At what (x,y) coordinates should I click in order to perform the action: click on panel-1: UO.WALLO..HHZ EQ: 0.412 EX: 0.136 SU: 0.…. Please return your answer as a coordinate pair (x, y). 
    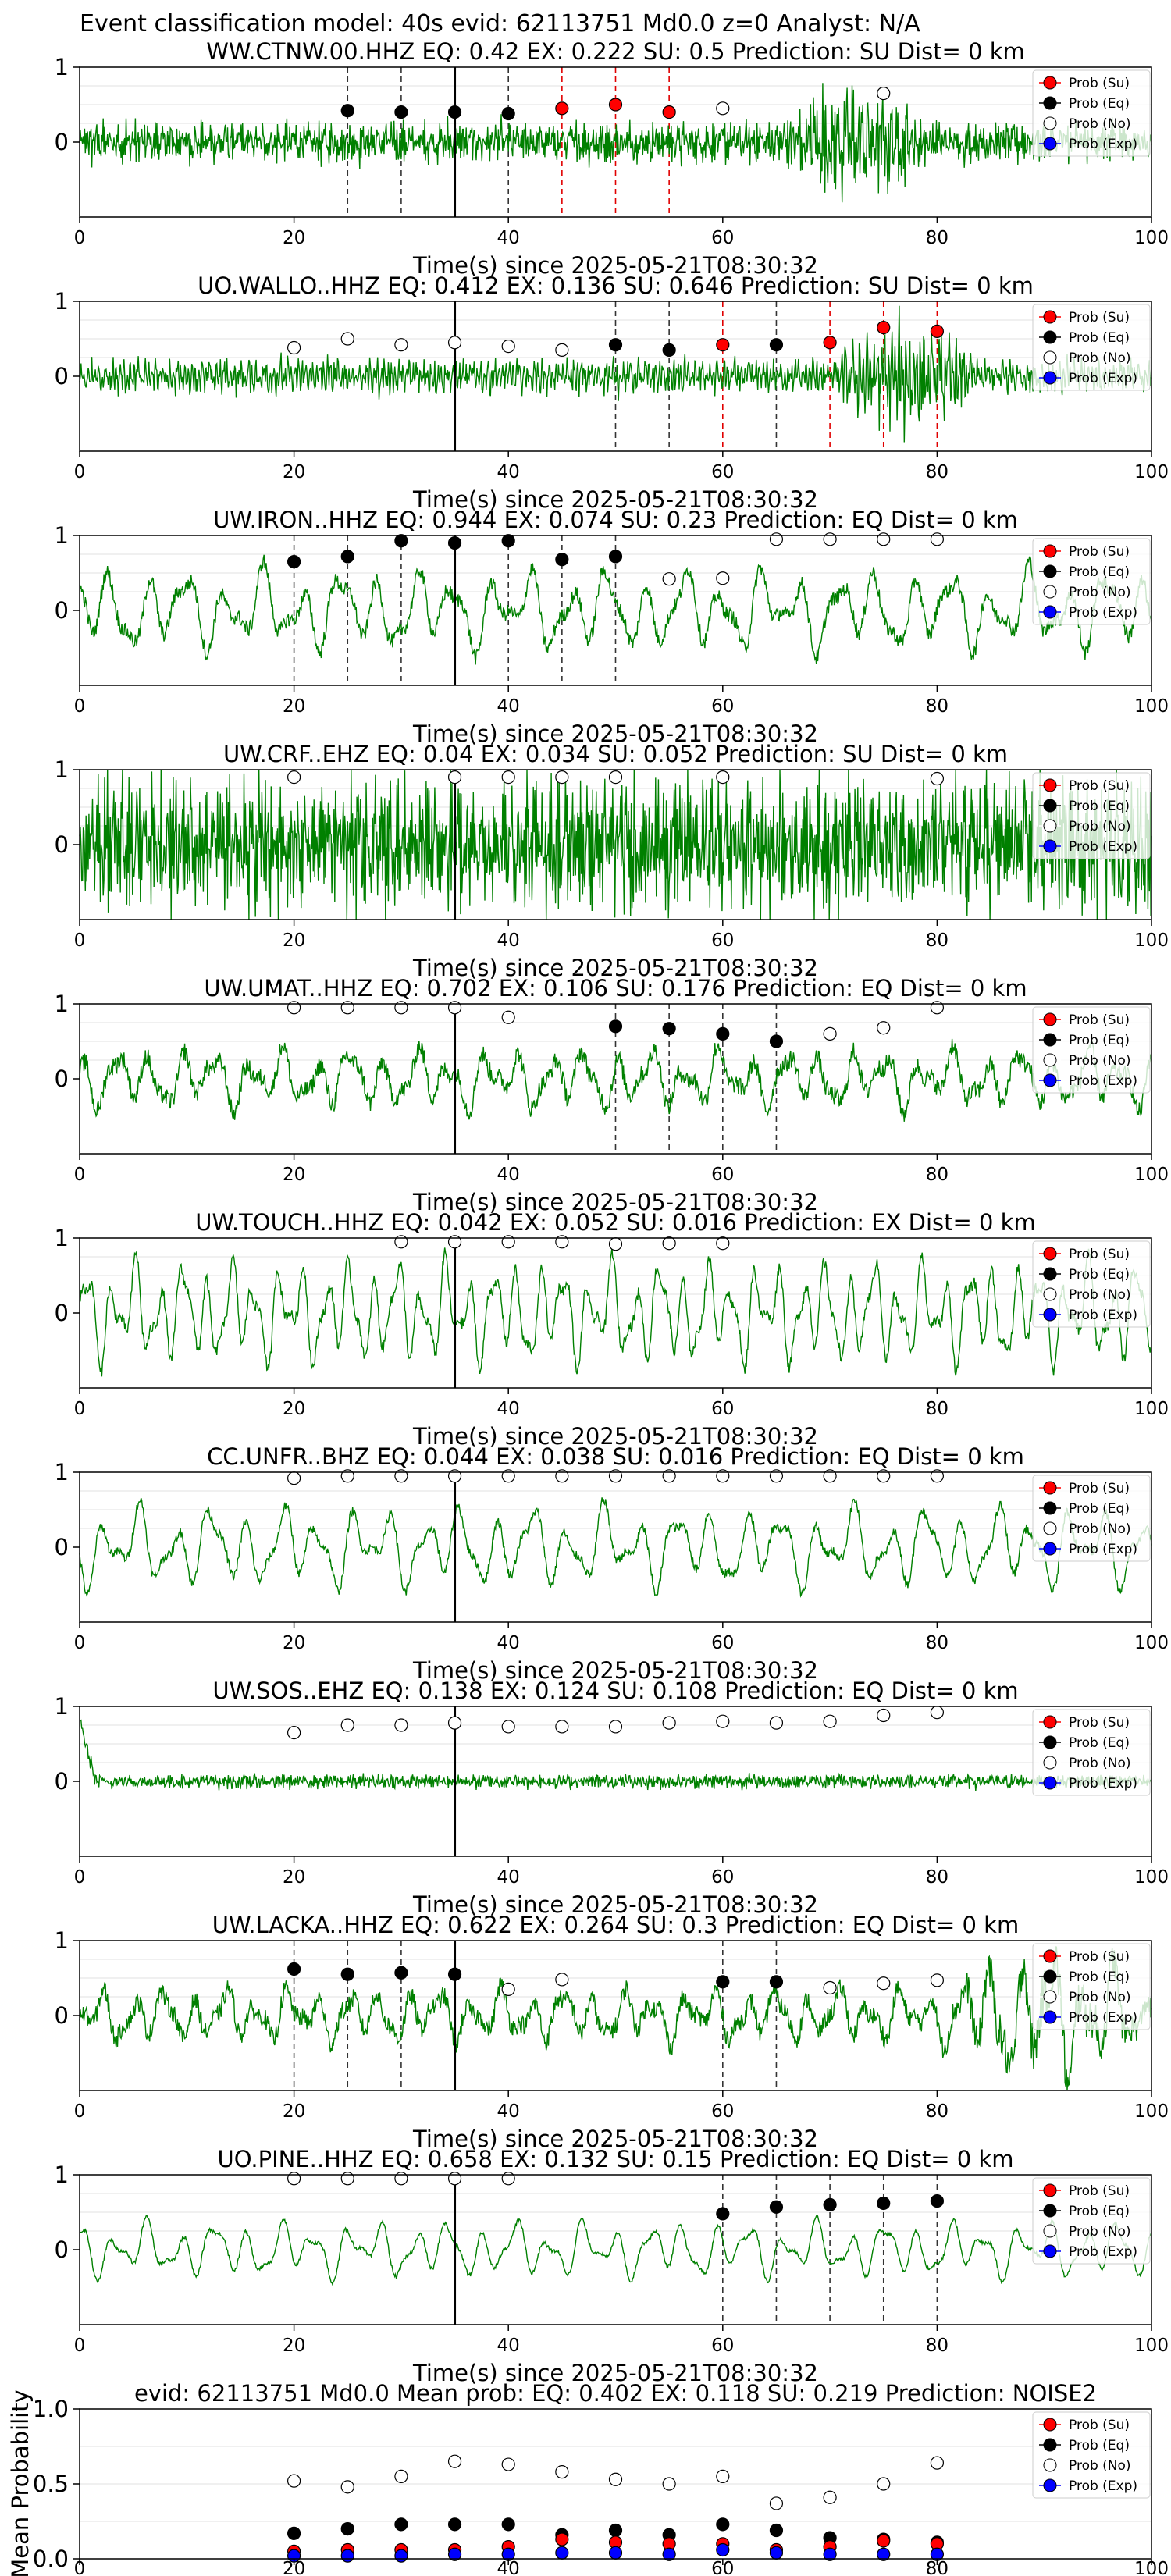
    Looking at the image, I should click on (612, 392).